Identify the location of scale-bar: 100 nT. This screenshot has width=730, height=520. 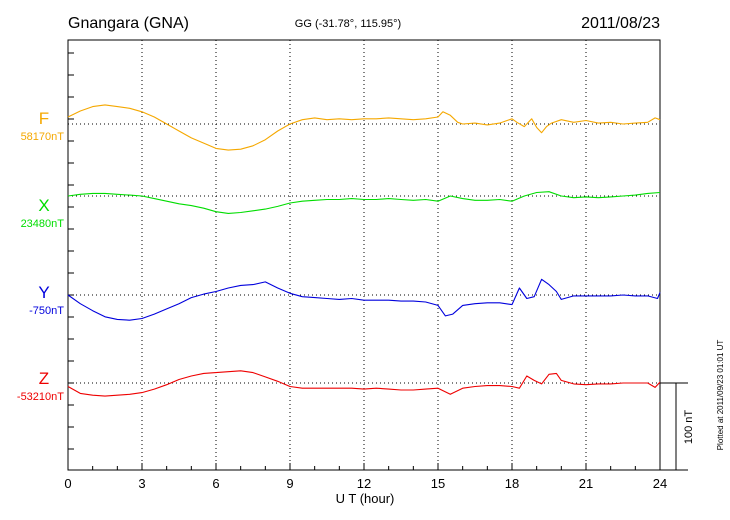
(677, 426).